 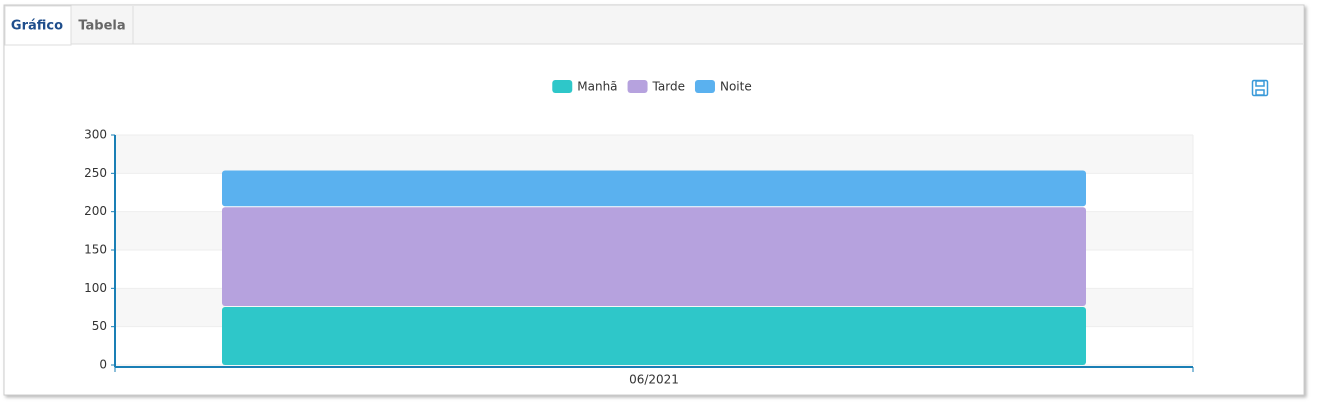 What do you see at coordinates (95, 211) in the screenshot?
I see `y-tick-label: 200` at bounding box center [95, 211].